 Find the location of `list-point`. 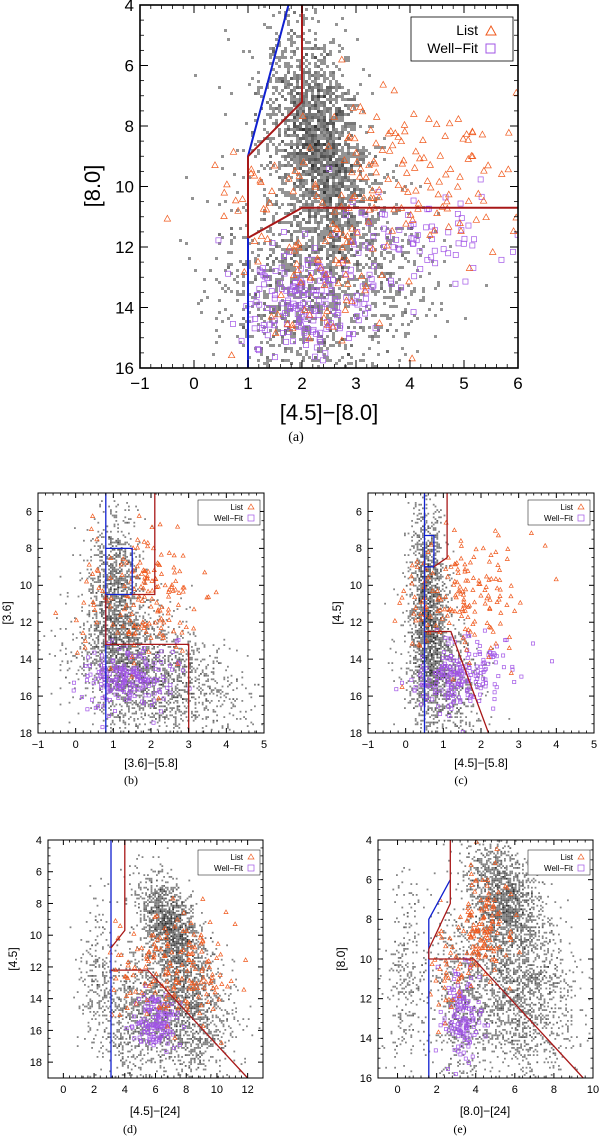

list-point is located at coordinates (333, 224).